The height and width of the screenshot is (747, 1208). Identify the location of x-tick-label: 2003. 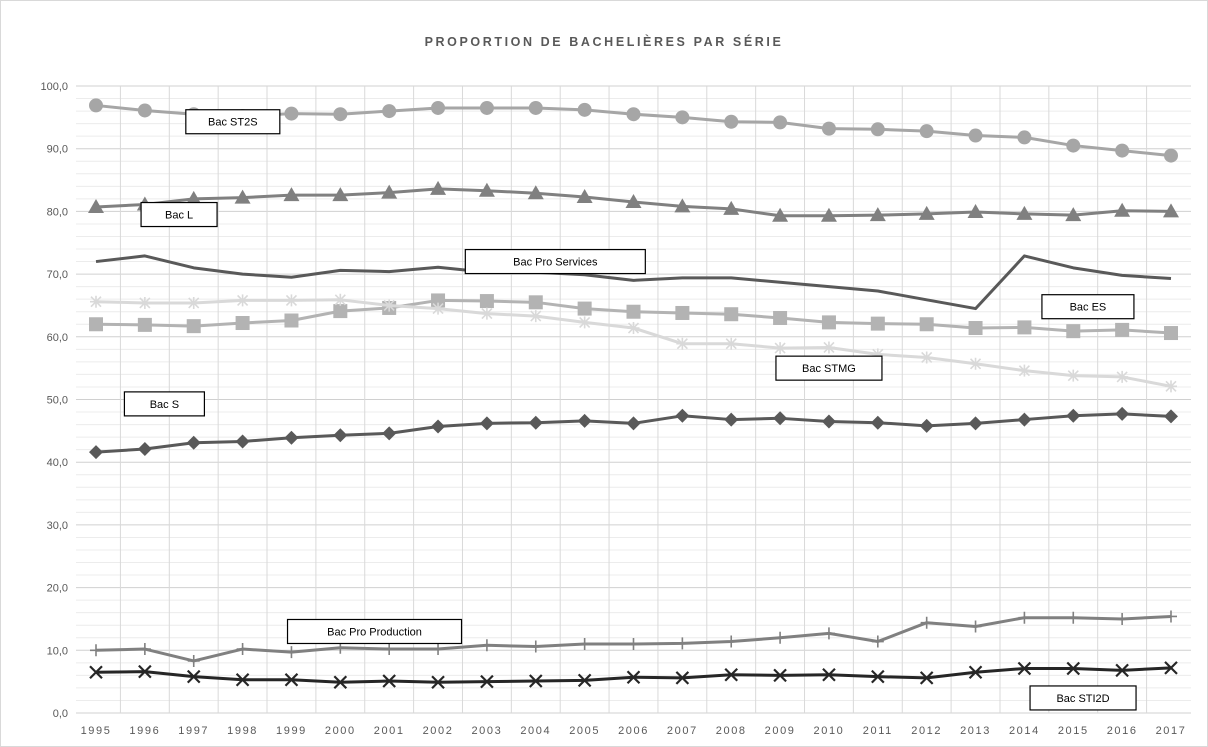
(486, 731).